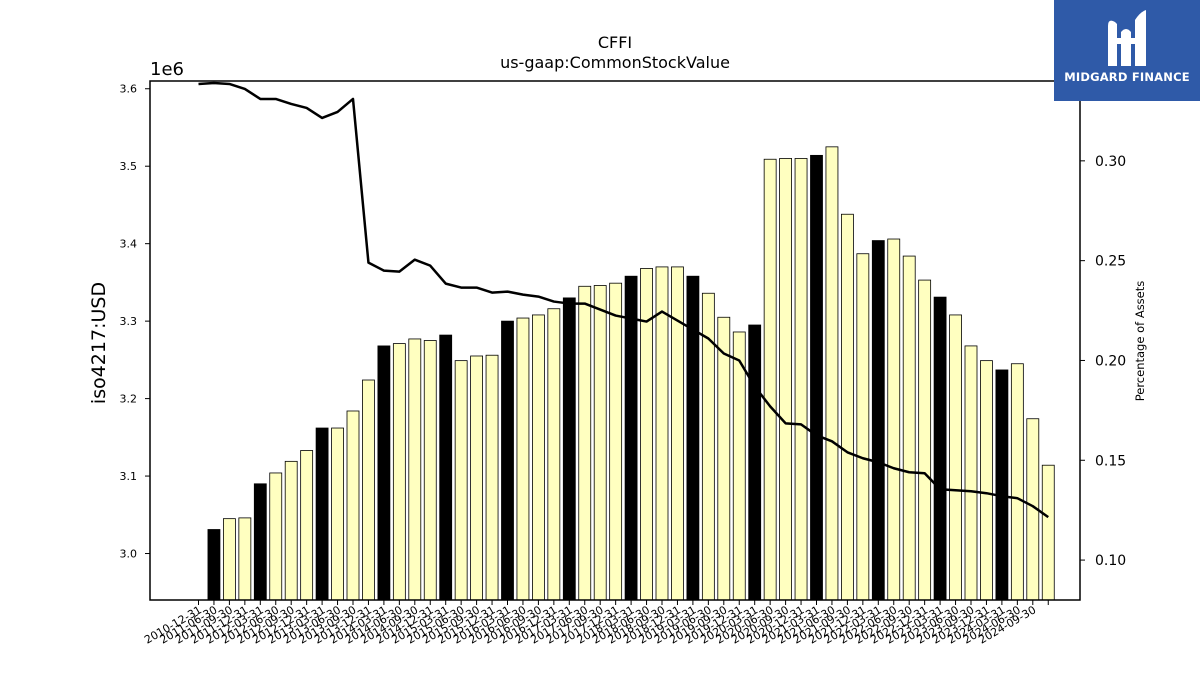  I want to click on chart-title: CFFI, so click(615, 42).